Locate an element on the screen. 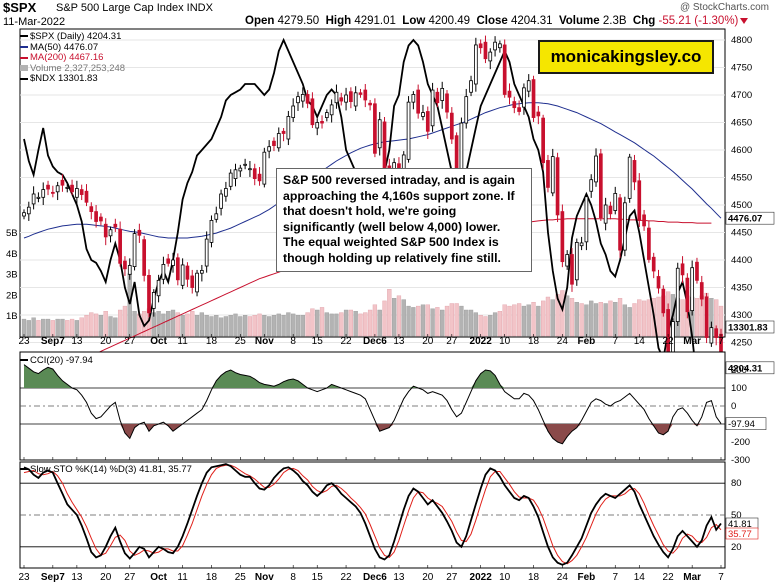  price-tick-label: 4750 is located at coordinates (741, 68).